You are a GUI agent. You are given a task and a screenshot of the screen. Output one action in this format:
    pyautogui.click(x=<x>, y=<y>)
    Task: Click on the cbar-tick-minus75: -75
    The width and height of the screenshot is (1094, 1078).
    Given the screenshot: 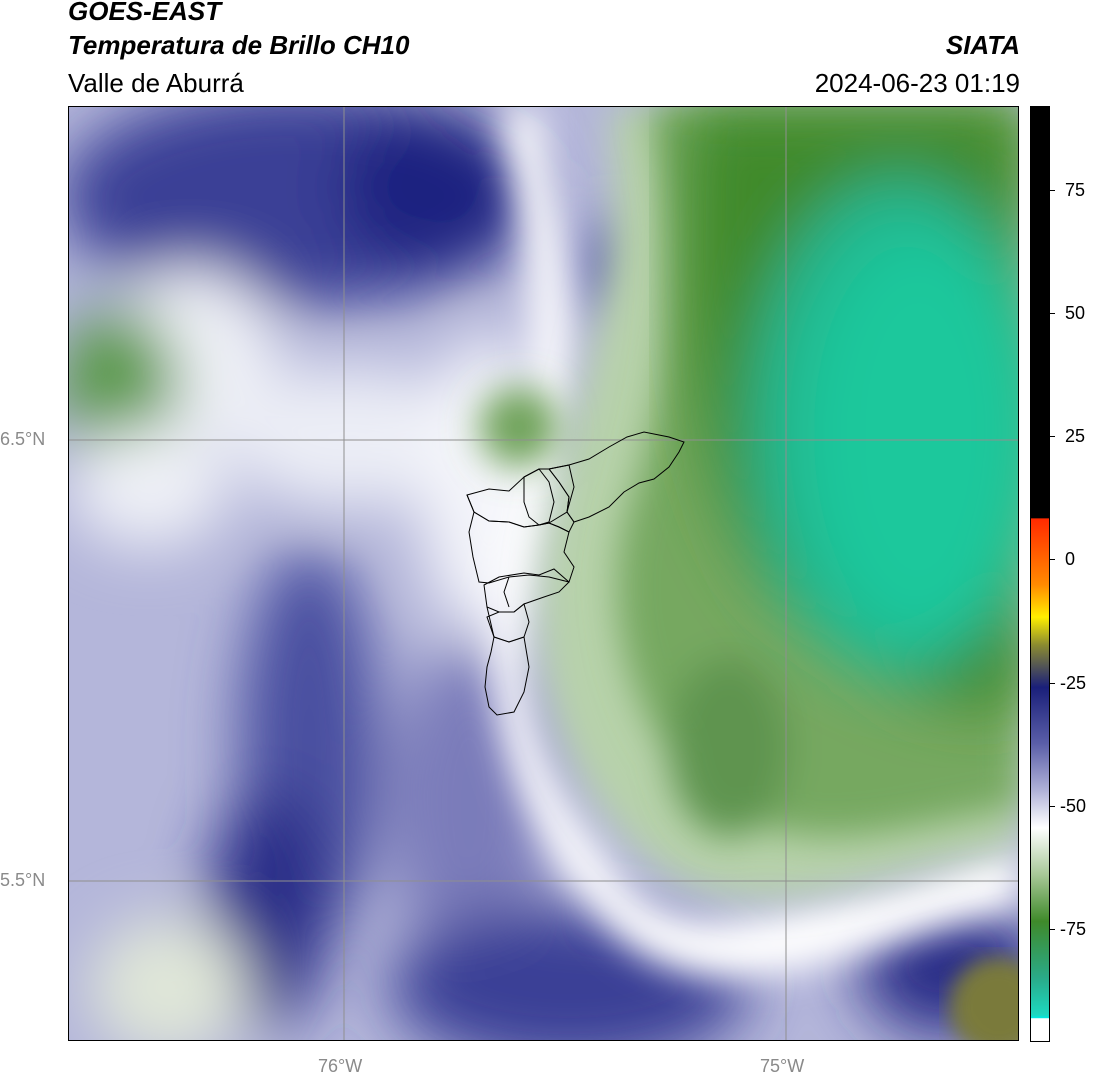 What is the action you would take?
    pyautogui.click(x=1073, y=929)
    